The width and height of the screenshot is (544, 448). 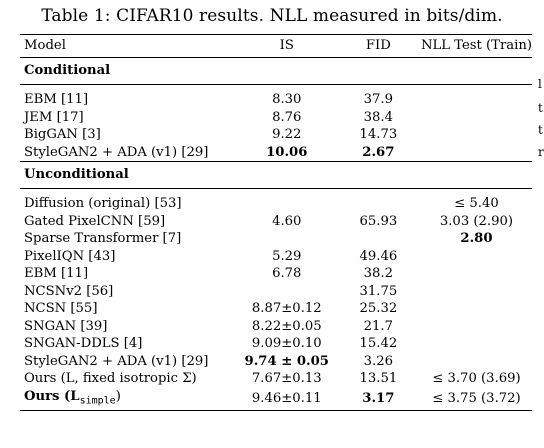 What do you see at coordinates (378, 399) in the screenshot?
I see `cell-fid: 3.17` at bounding box center [378, 399].